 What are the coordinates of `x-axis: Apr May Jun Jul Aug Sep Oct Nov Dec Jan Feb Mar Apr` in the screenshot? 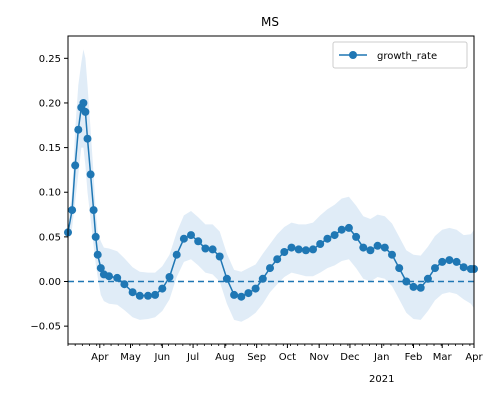 It's located at (275, 353).